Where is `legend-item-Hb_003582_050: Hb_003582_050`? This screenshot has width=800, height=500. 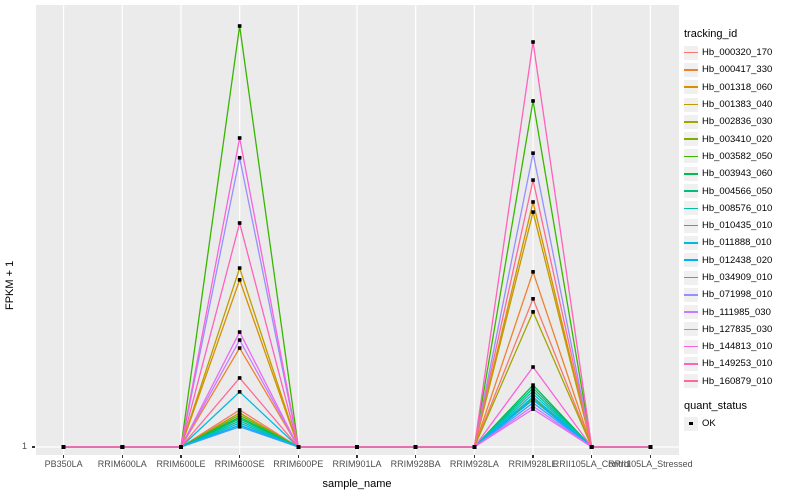
legend-item-Hb_003582_050: Hb_003582_050 is located at coordinates (740, 156).